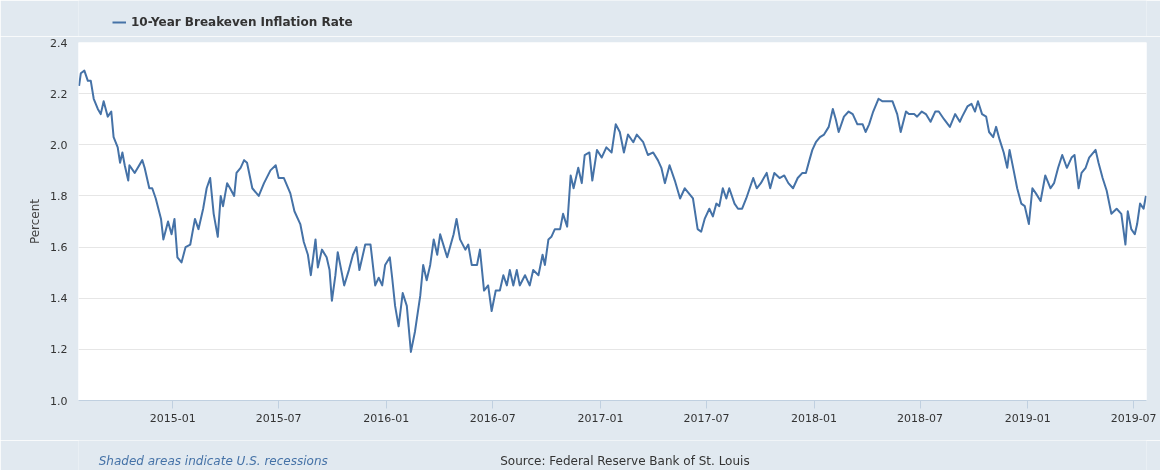 Image resolution: width=1168 pixels, height=470 pixels. Describe the element at coordinates (920, 418) in the screenshot. I see `x-tick-label: 2018-07` at that location.